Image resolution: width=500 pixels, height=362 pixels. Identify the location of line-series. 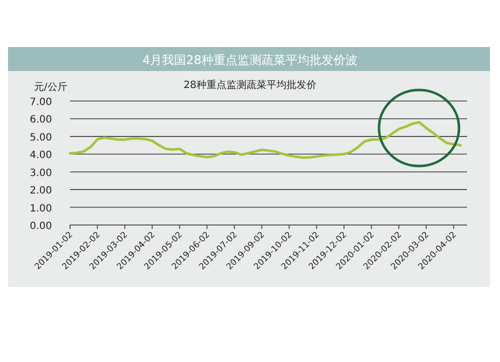
(265, 140).